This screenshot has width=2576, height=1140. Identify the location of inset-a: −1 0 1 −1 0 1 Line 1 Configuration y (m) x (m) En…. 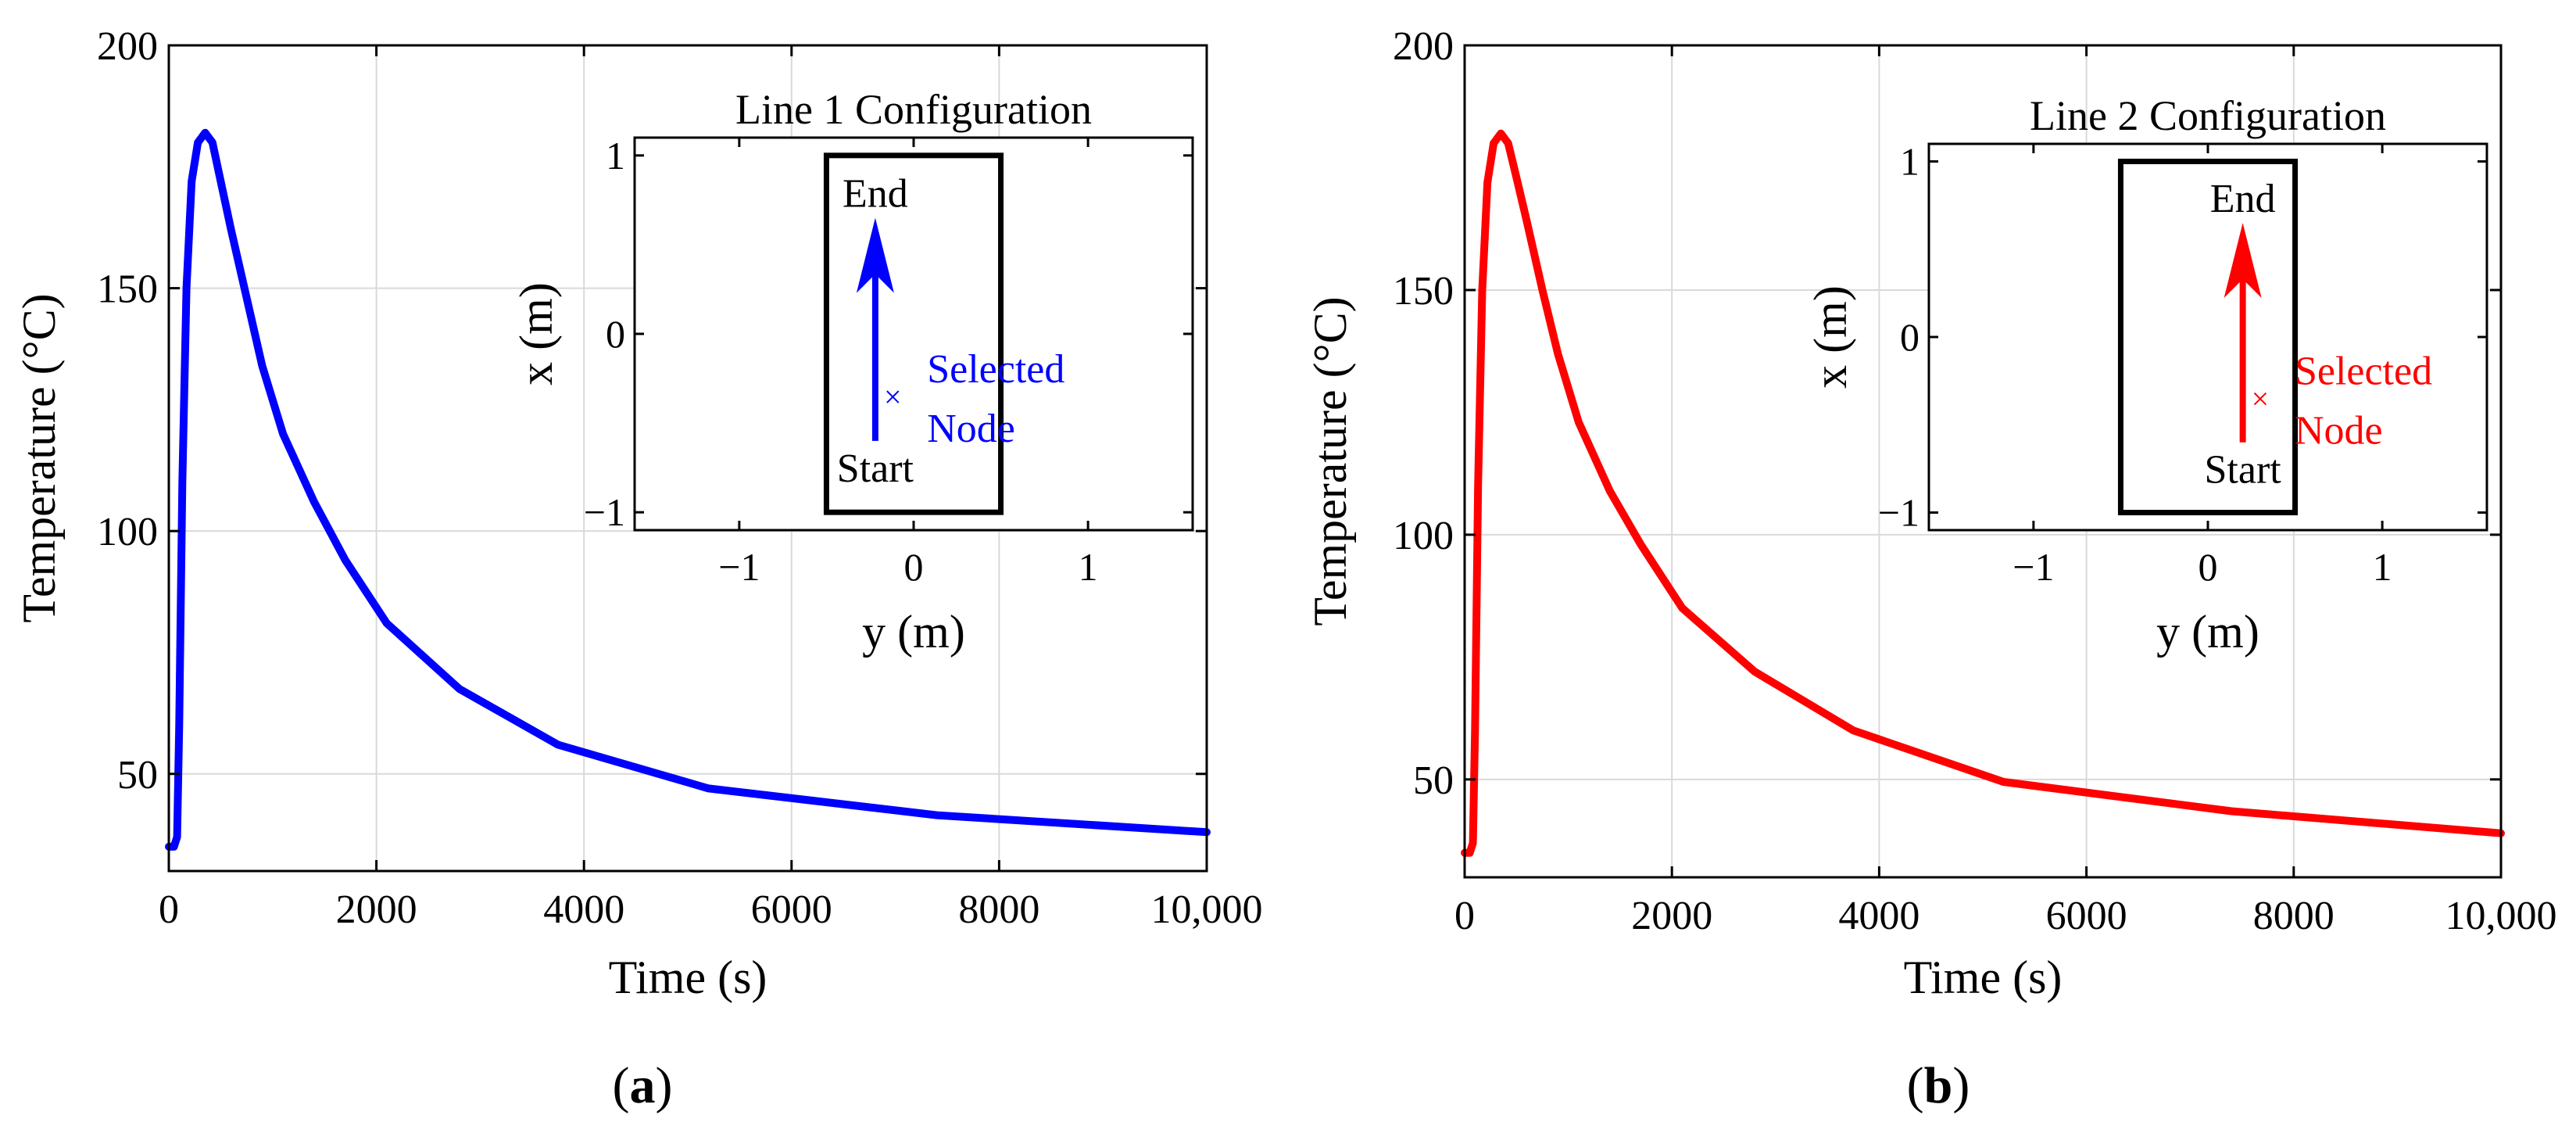
(852, 372).